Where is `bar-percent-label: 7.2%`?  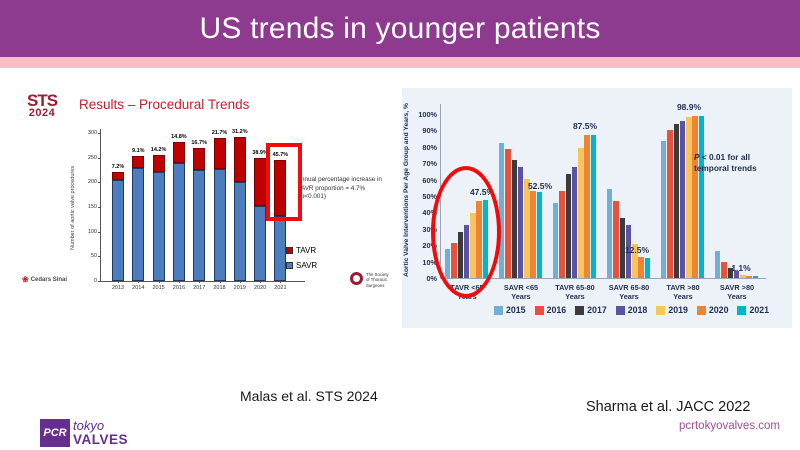
bar-percent-label: 7.2% is located at coordinates (118, 167).